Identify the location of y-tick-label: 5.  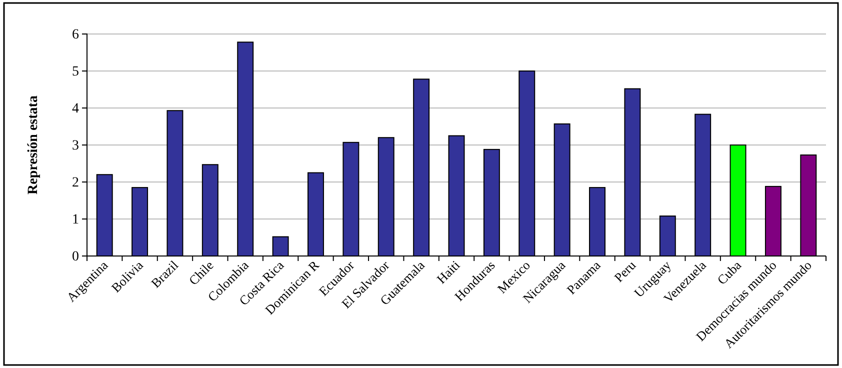
(75, 72).